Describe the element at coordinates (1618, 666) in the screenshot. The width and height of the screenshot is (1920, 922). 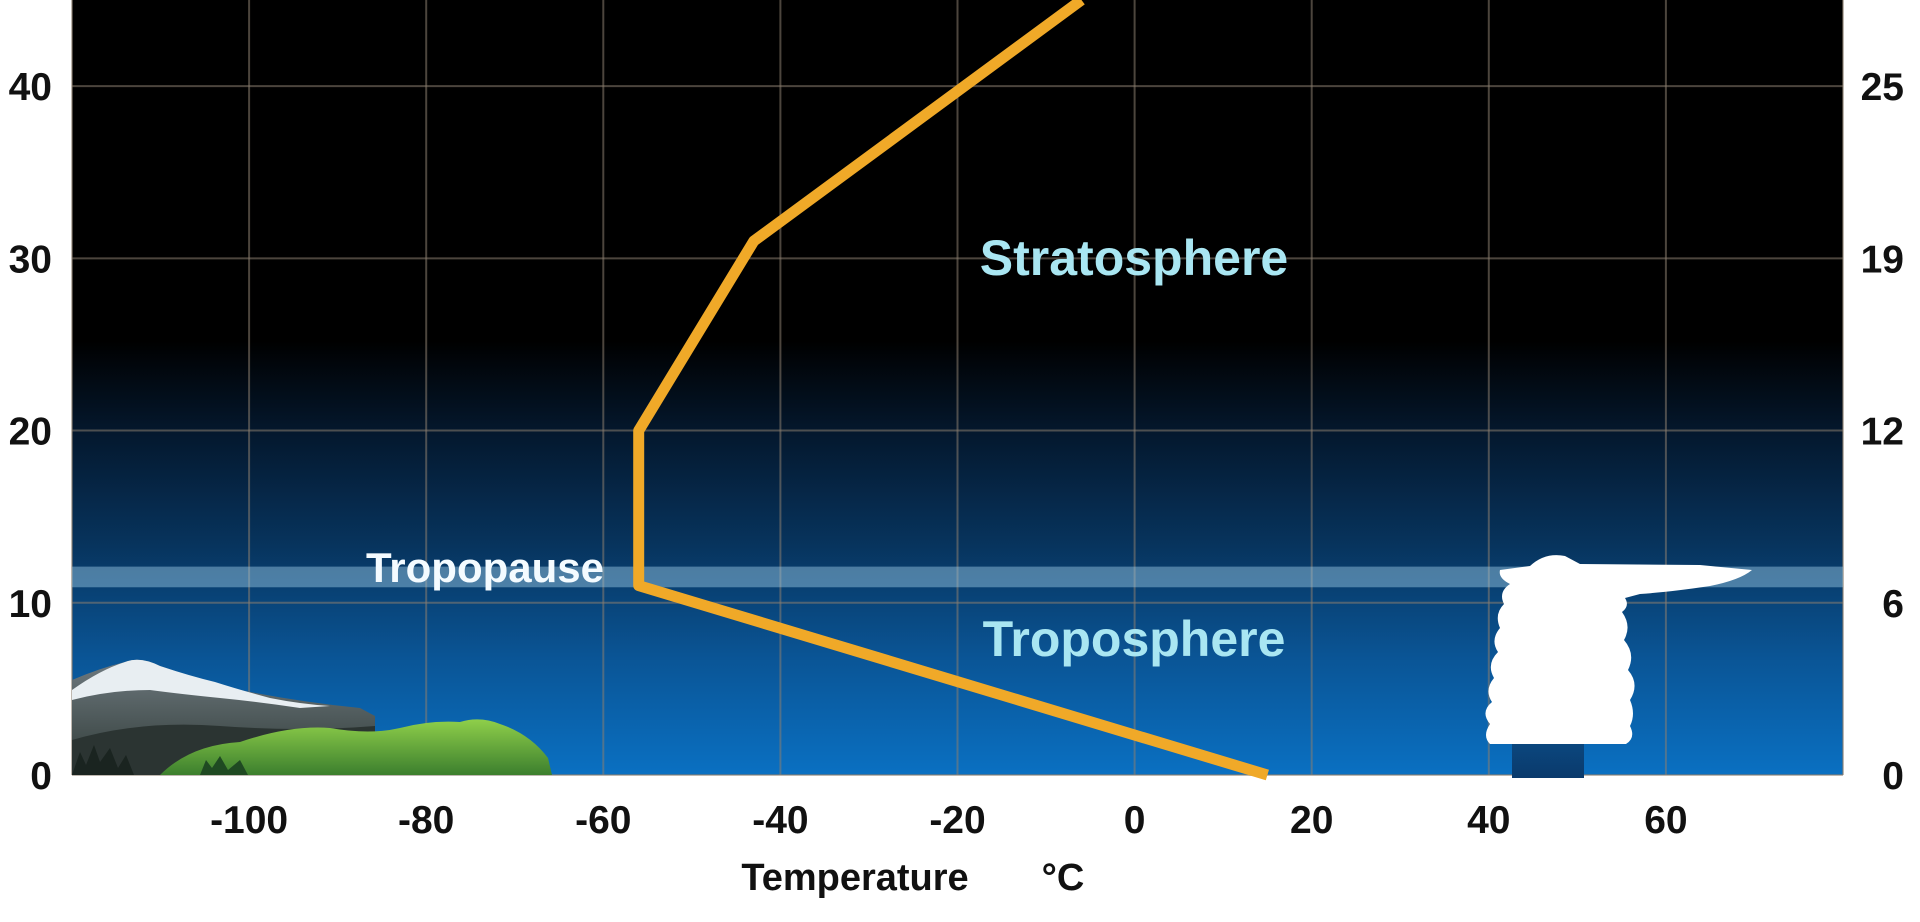
I see `thunderstorm-cloud-icon` at that location.